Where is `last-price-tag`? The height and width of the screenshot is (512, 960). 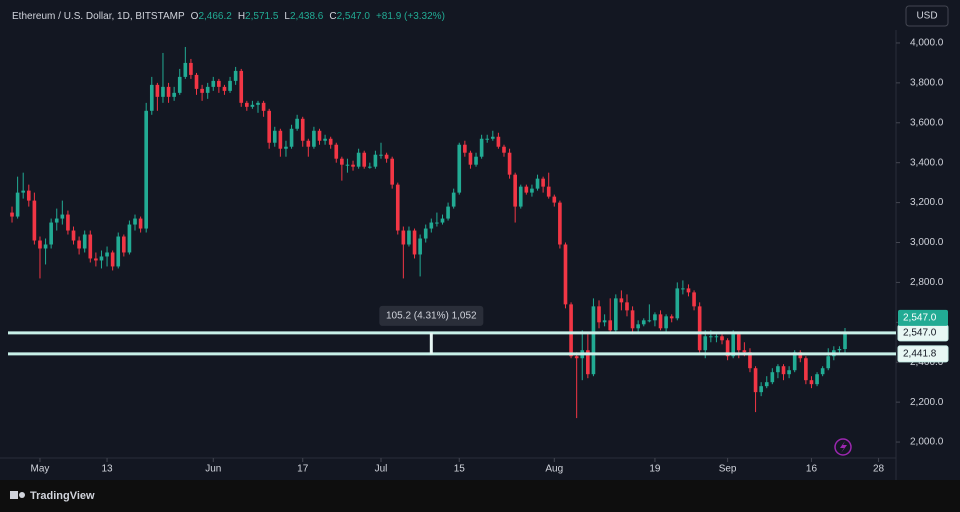
last-price-tag is located at coordinates (923, 317).